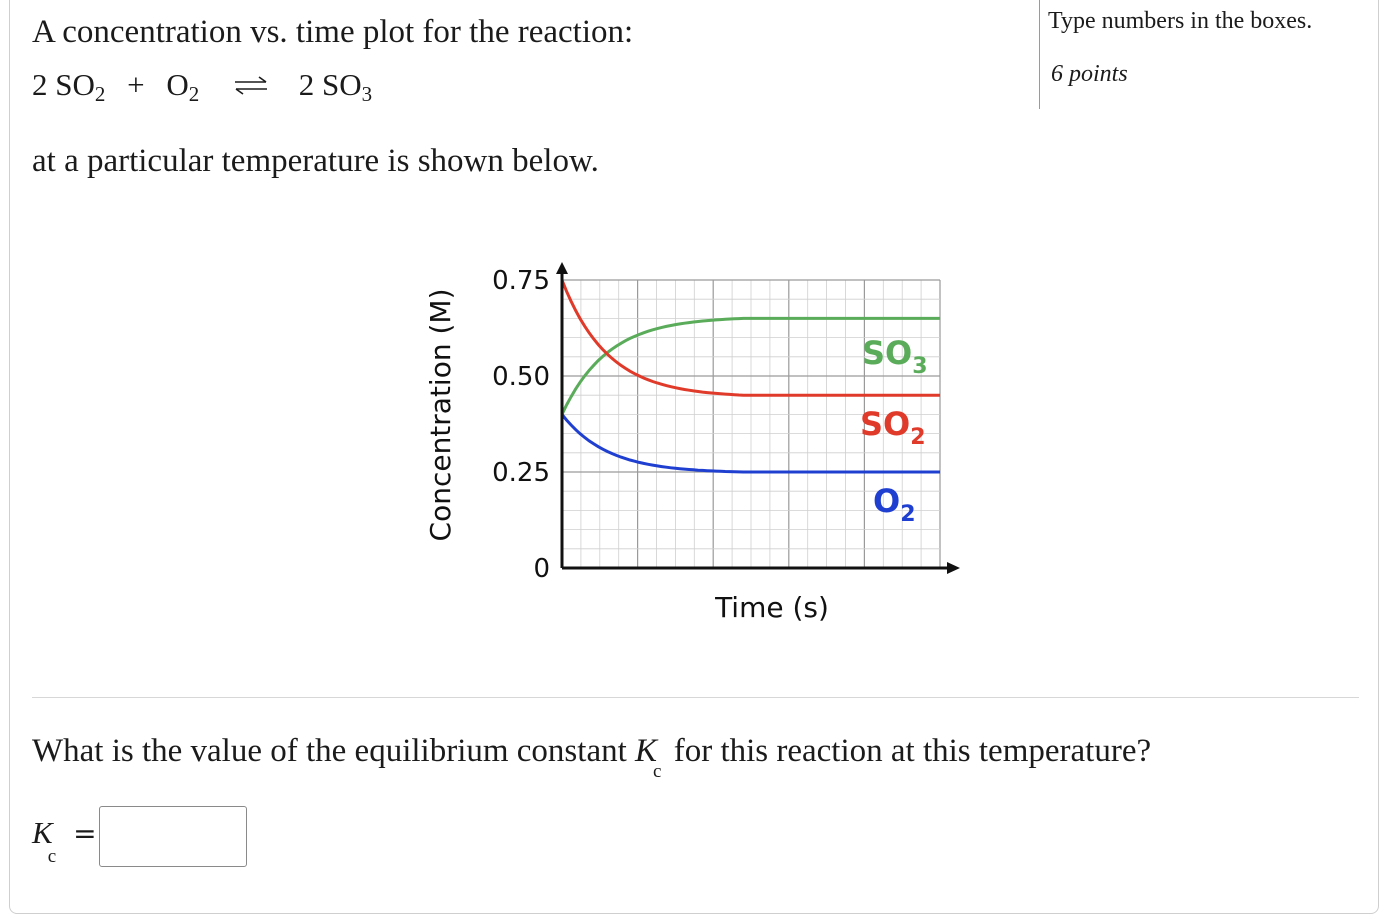 The width and height of the screenshot is (1385, 921). What do you see at coordinates (750, 366) in the screenshot?
I see `series-line-so3` at bounding box center [750, 366].